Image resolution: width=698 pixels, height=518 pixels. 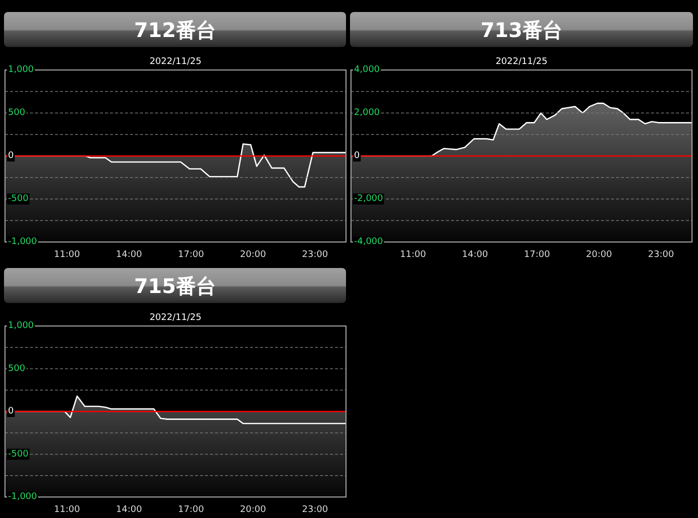 I want to click on chart-title: 715番台, so click(x=175, y=286).